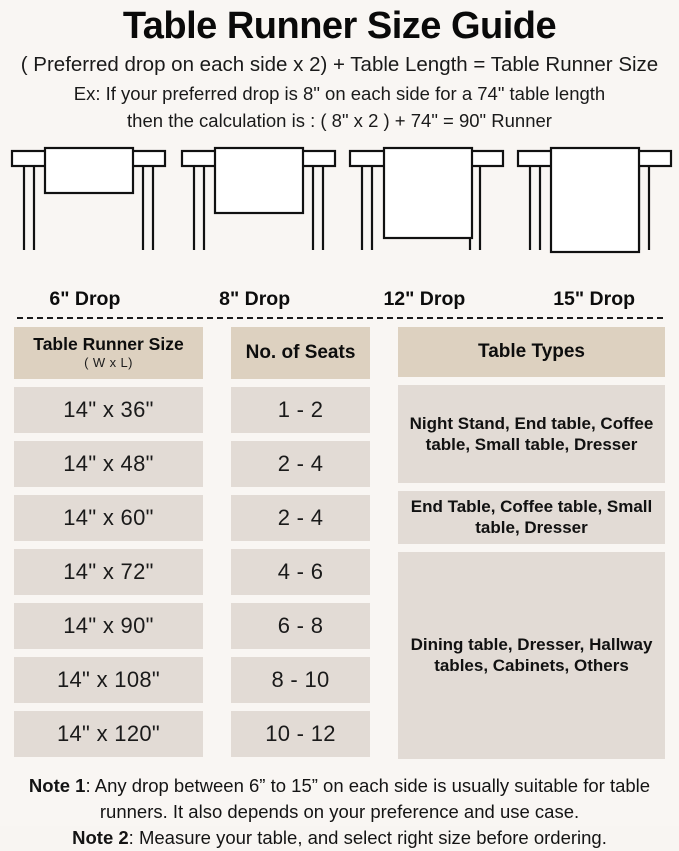 The image size is (679, 851). I want to click on column-header-seats: No. of Seats, so click(300, 352).